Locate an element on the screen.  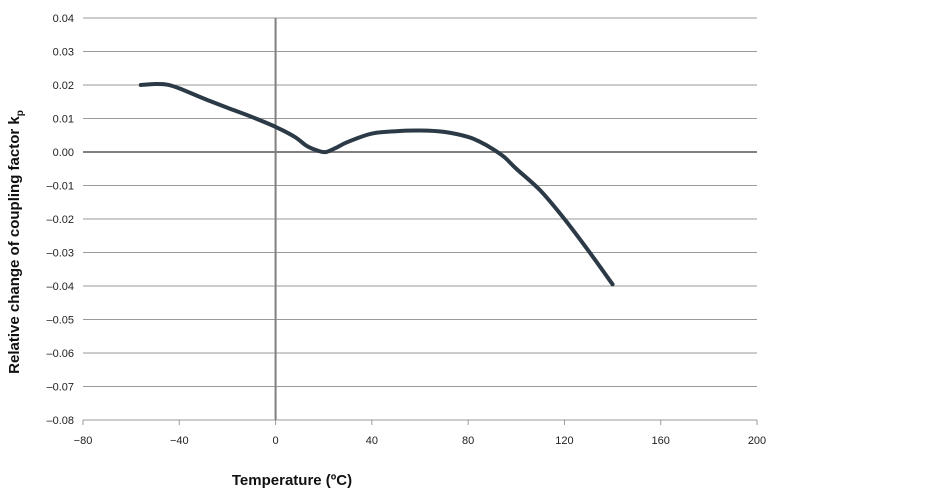
y-tick-label: –0.06 is located at coordinates (60, 354).